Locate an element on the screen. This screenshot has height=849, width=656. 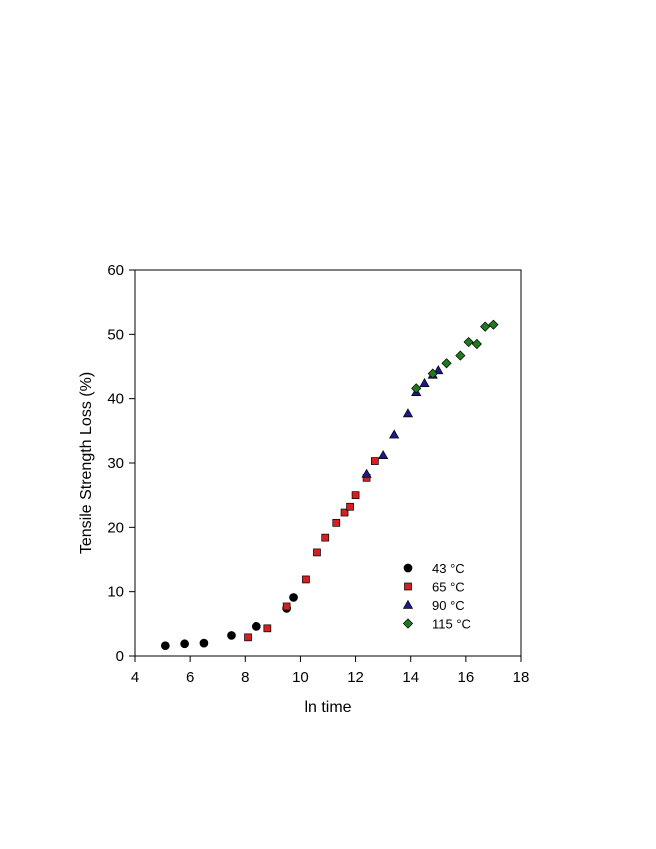
x-axis-ticks: 4 6 8 10 12 14 16 18 is located at coordinates (330, 671).